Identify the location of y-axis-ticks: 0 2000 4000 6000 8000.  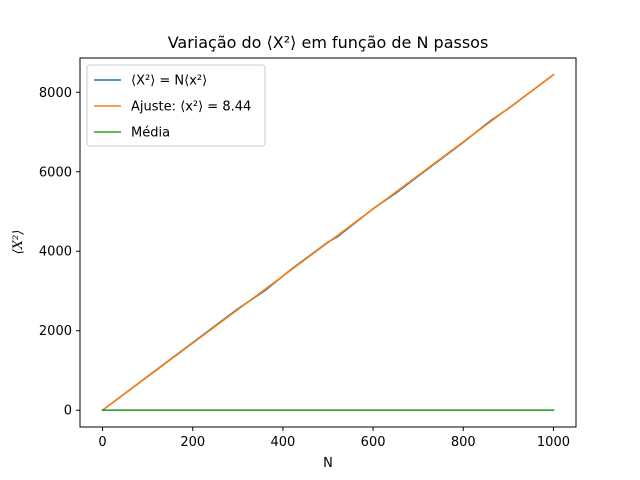
(59, 252).